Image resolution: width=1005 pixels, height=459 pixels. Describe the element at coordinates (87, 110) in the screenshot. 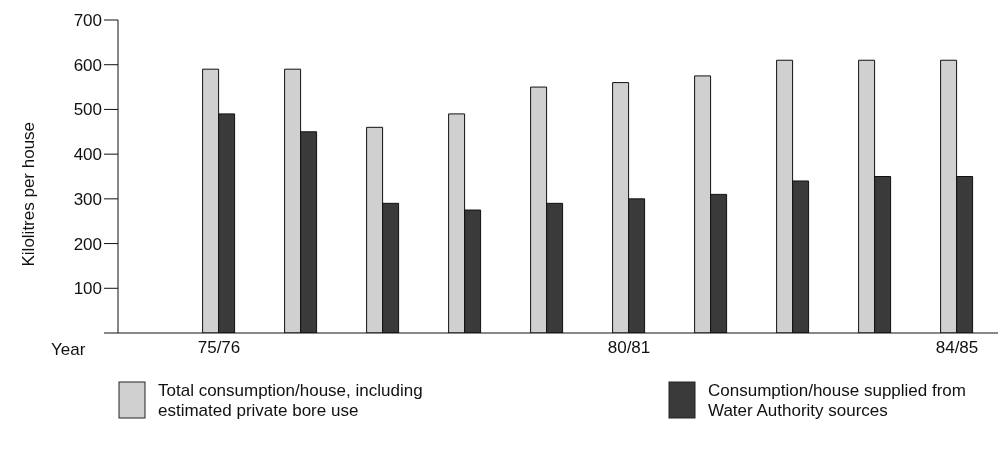

I see `y-tick-label: 500` at that location.